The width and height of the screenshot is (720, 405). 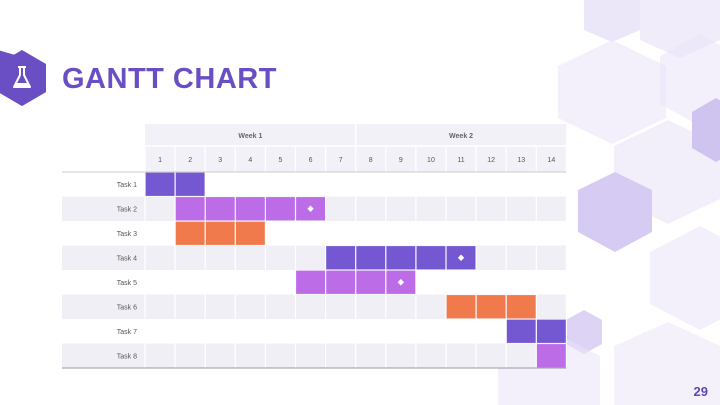 I want to click on page-title: GANTT CHART, so click(x=169, y=79).